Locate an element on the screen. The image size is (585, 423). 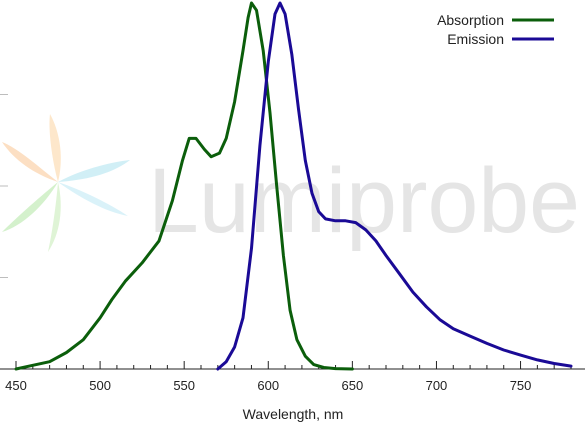
watermark-logo-mark is located at coordinates (66, 183).